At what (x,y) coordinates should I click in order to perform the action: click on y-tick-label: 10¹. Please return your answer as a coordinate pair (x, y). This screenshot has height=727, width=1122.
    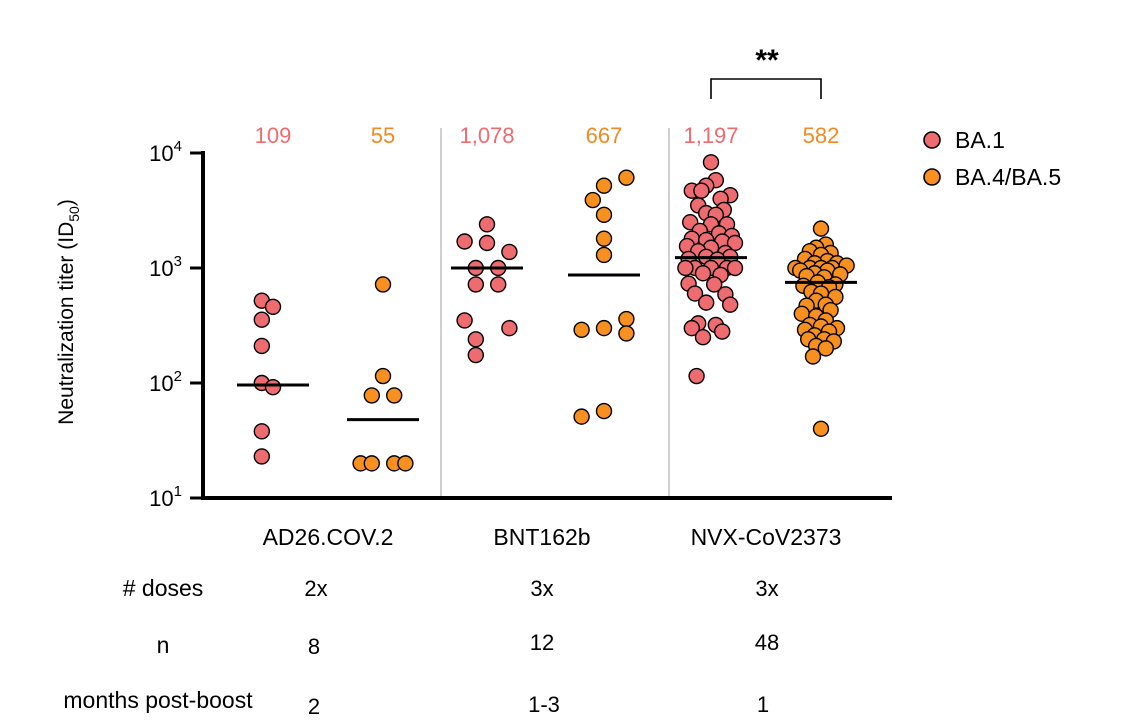
    Looking at the image, I should click on (165, 497).